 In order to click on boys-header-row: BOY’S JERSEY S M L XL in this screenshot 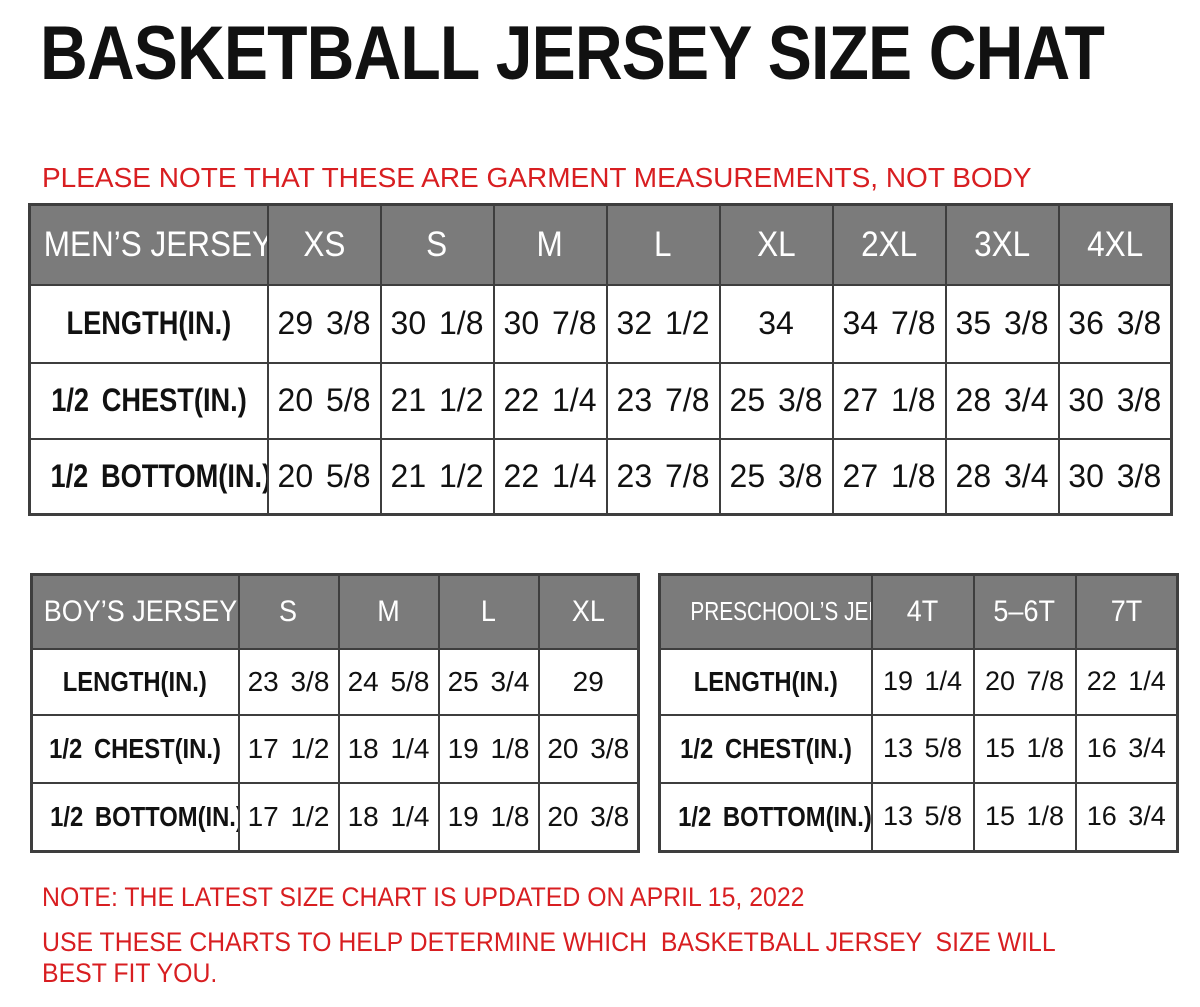, I will do `click(335, 611)`.